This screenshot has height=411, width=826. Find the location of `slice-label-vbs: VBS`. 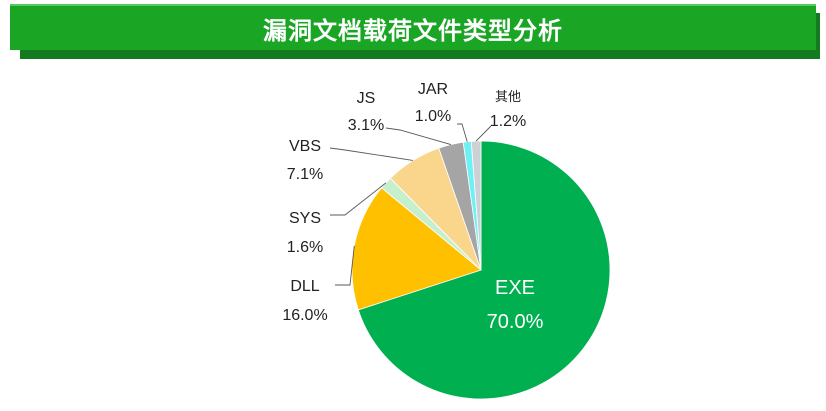

slice-label-vbs: VBS is located at coordinates (305, 146).